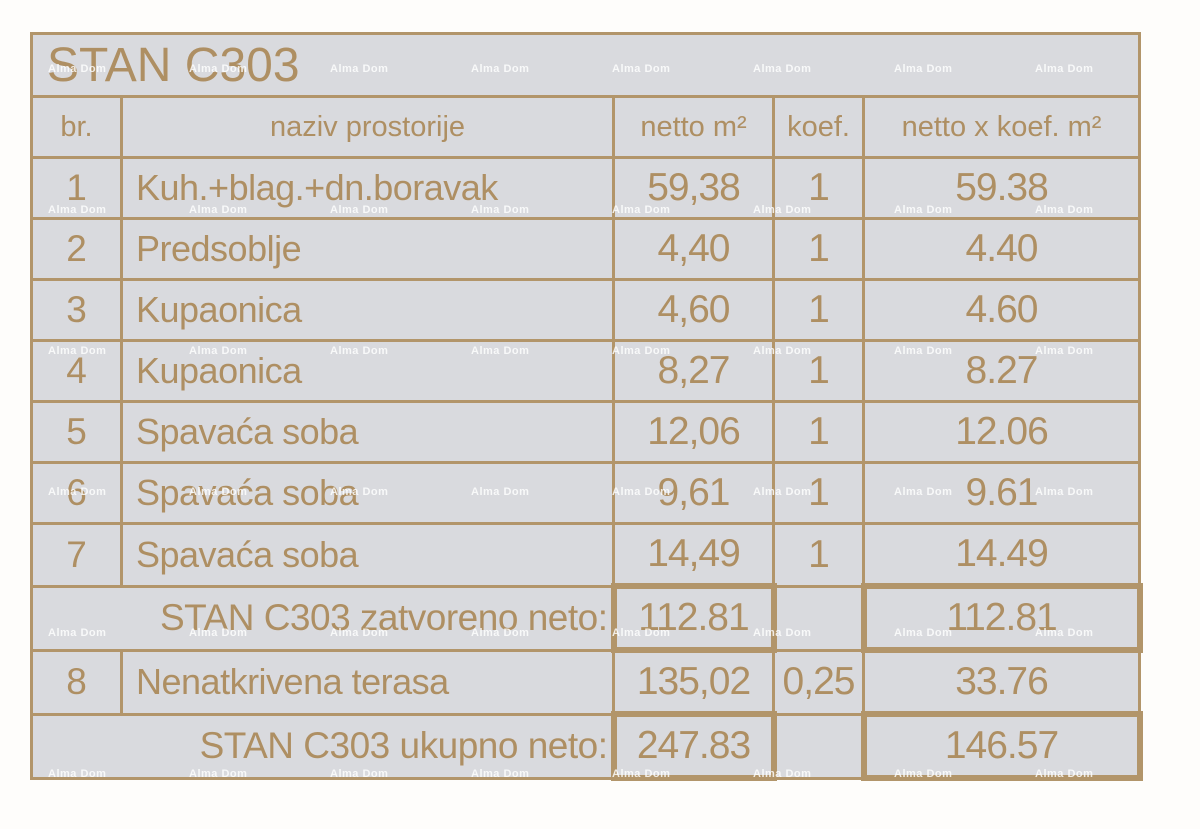 This screenshot has width=1200, height=829. Describe the element at coordinates (693, 432) in the screenshot. I see `netto-value: 12,06` at that location.